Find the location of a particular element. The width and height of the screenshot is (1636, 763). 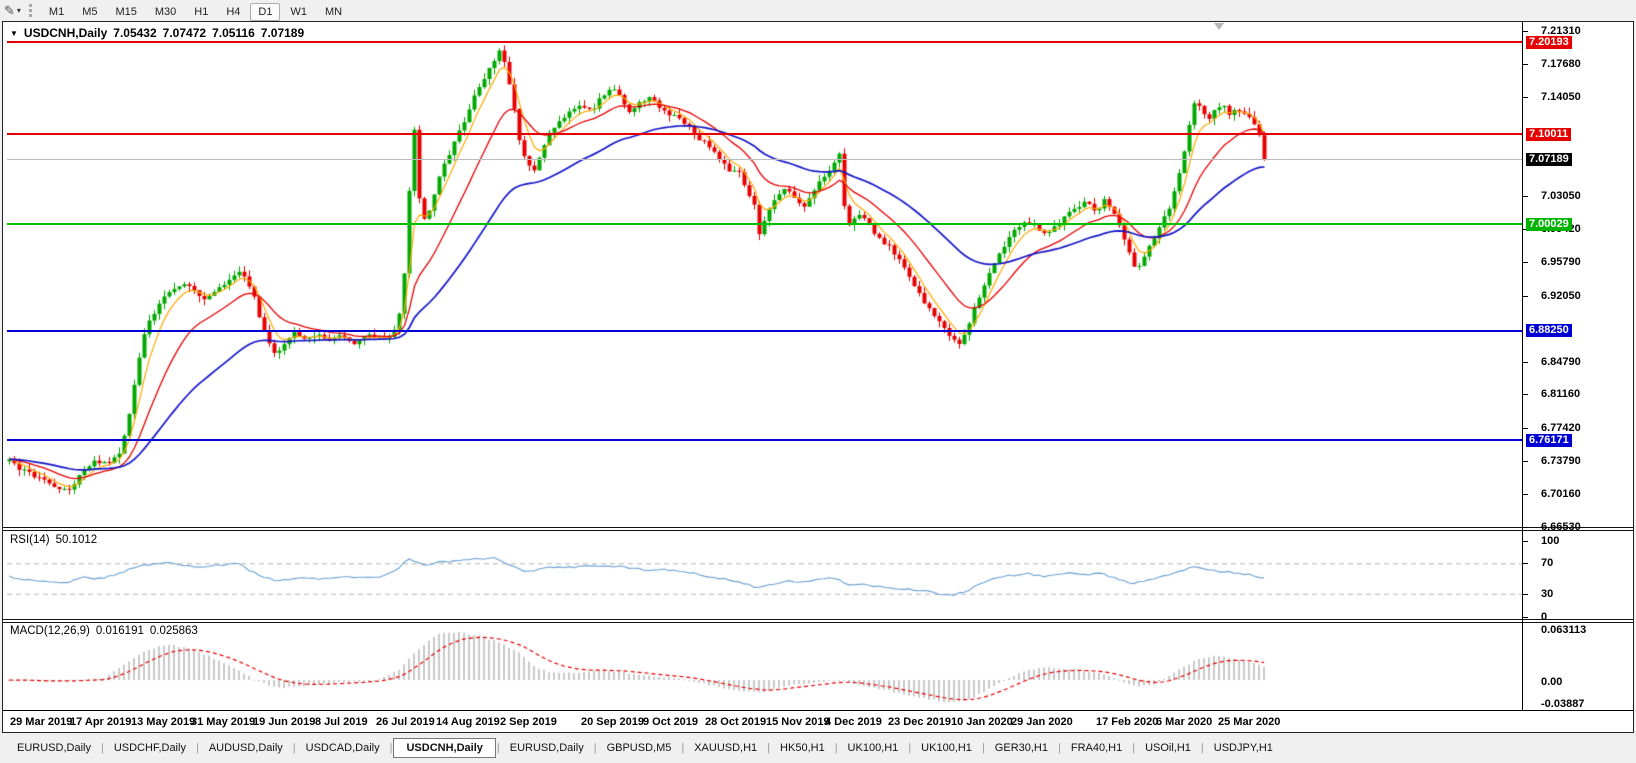

chart-tab-usdchf-daily: USDCHF,Daily is located at coordinates (149, 748).